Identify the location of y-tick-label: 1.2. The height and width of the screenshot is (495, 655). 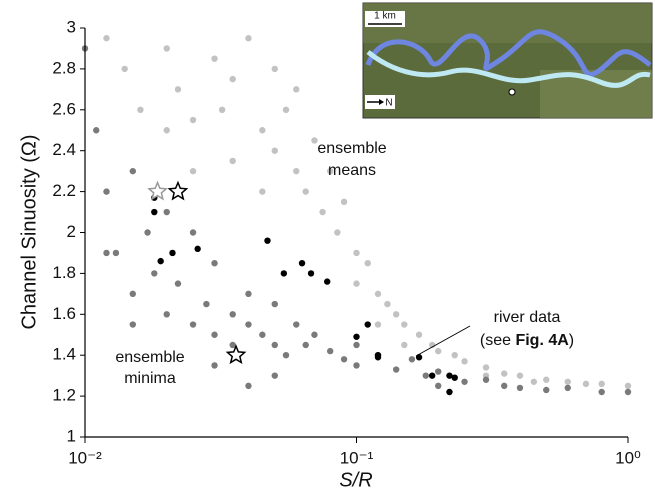
(64, 395).